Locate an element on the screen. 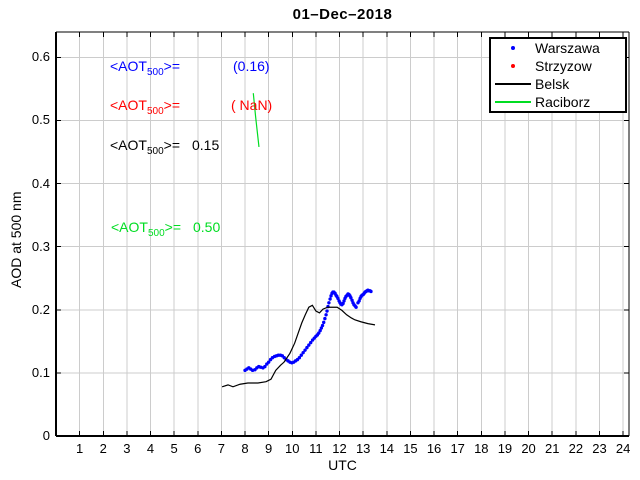 This screenshot has height=480, width=640. legend: Warszawa Strzyzow Belsk Raciborz is located at coordinates (558, 75).